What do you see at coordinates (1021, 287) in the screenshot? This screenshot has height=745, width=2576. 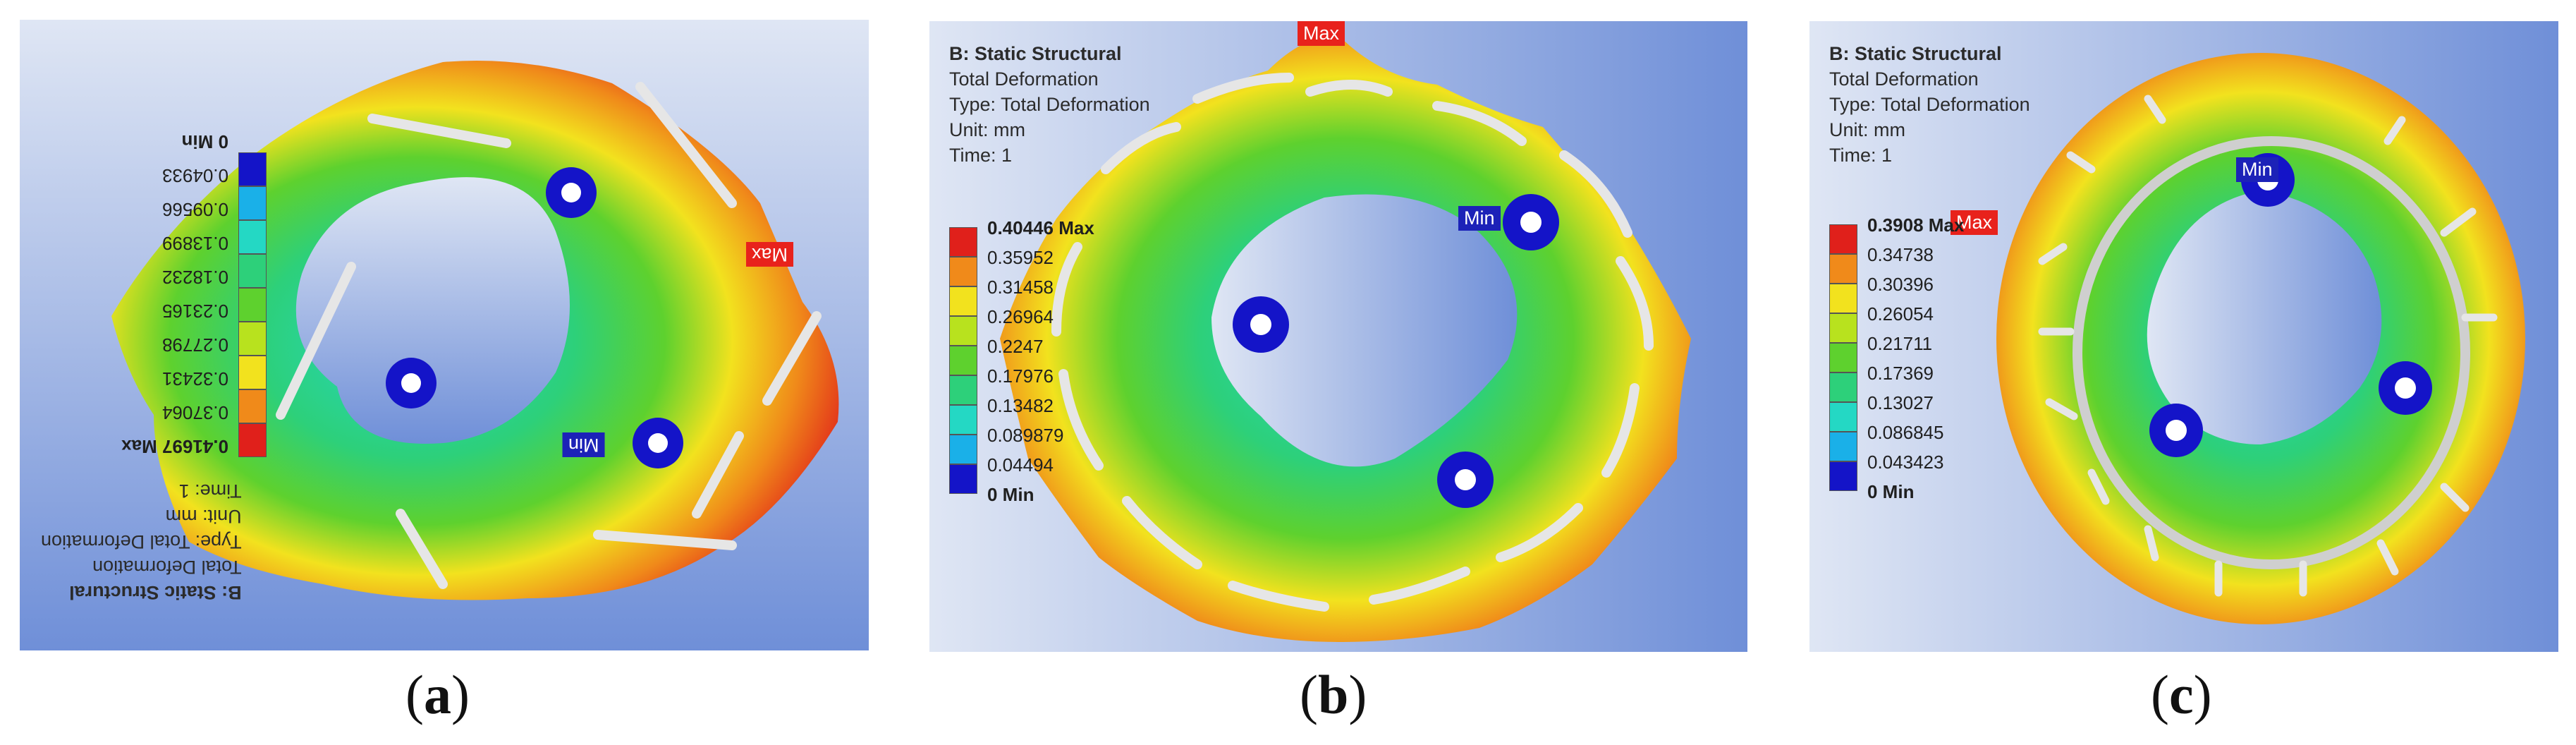 I see `legend-label: 0.31458` at bounding box center [1021, 287].